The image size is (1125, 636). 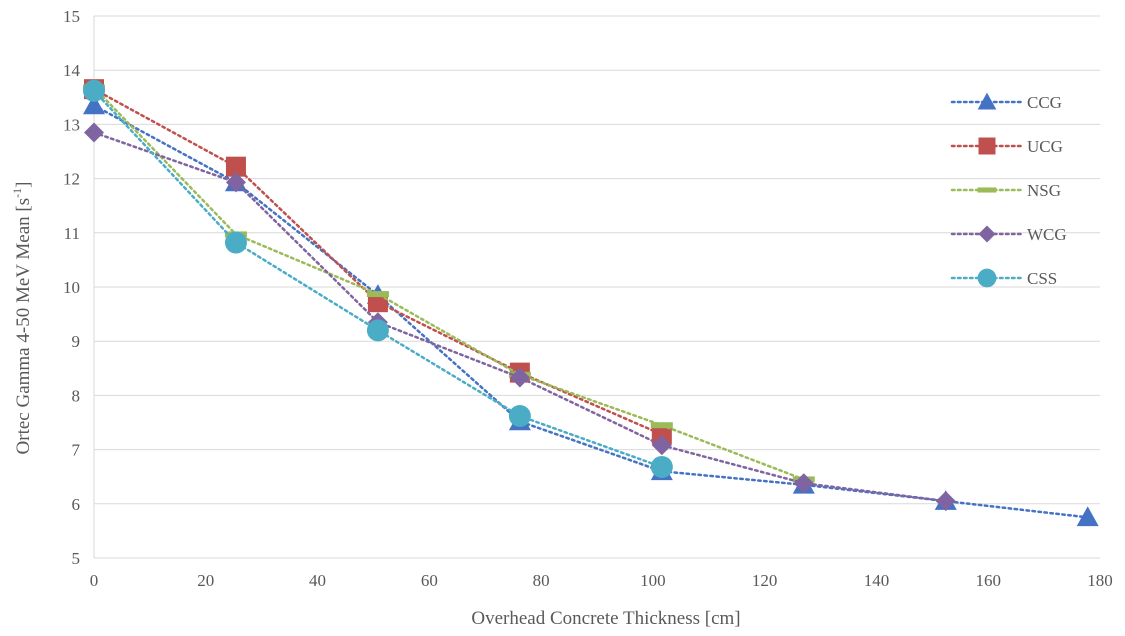 What do you see at coordinates (1042, 278) in the screenshot?
I see `legend-label: CSS` at bounding box center [1042, 278].